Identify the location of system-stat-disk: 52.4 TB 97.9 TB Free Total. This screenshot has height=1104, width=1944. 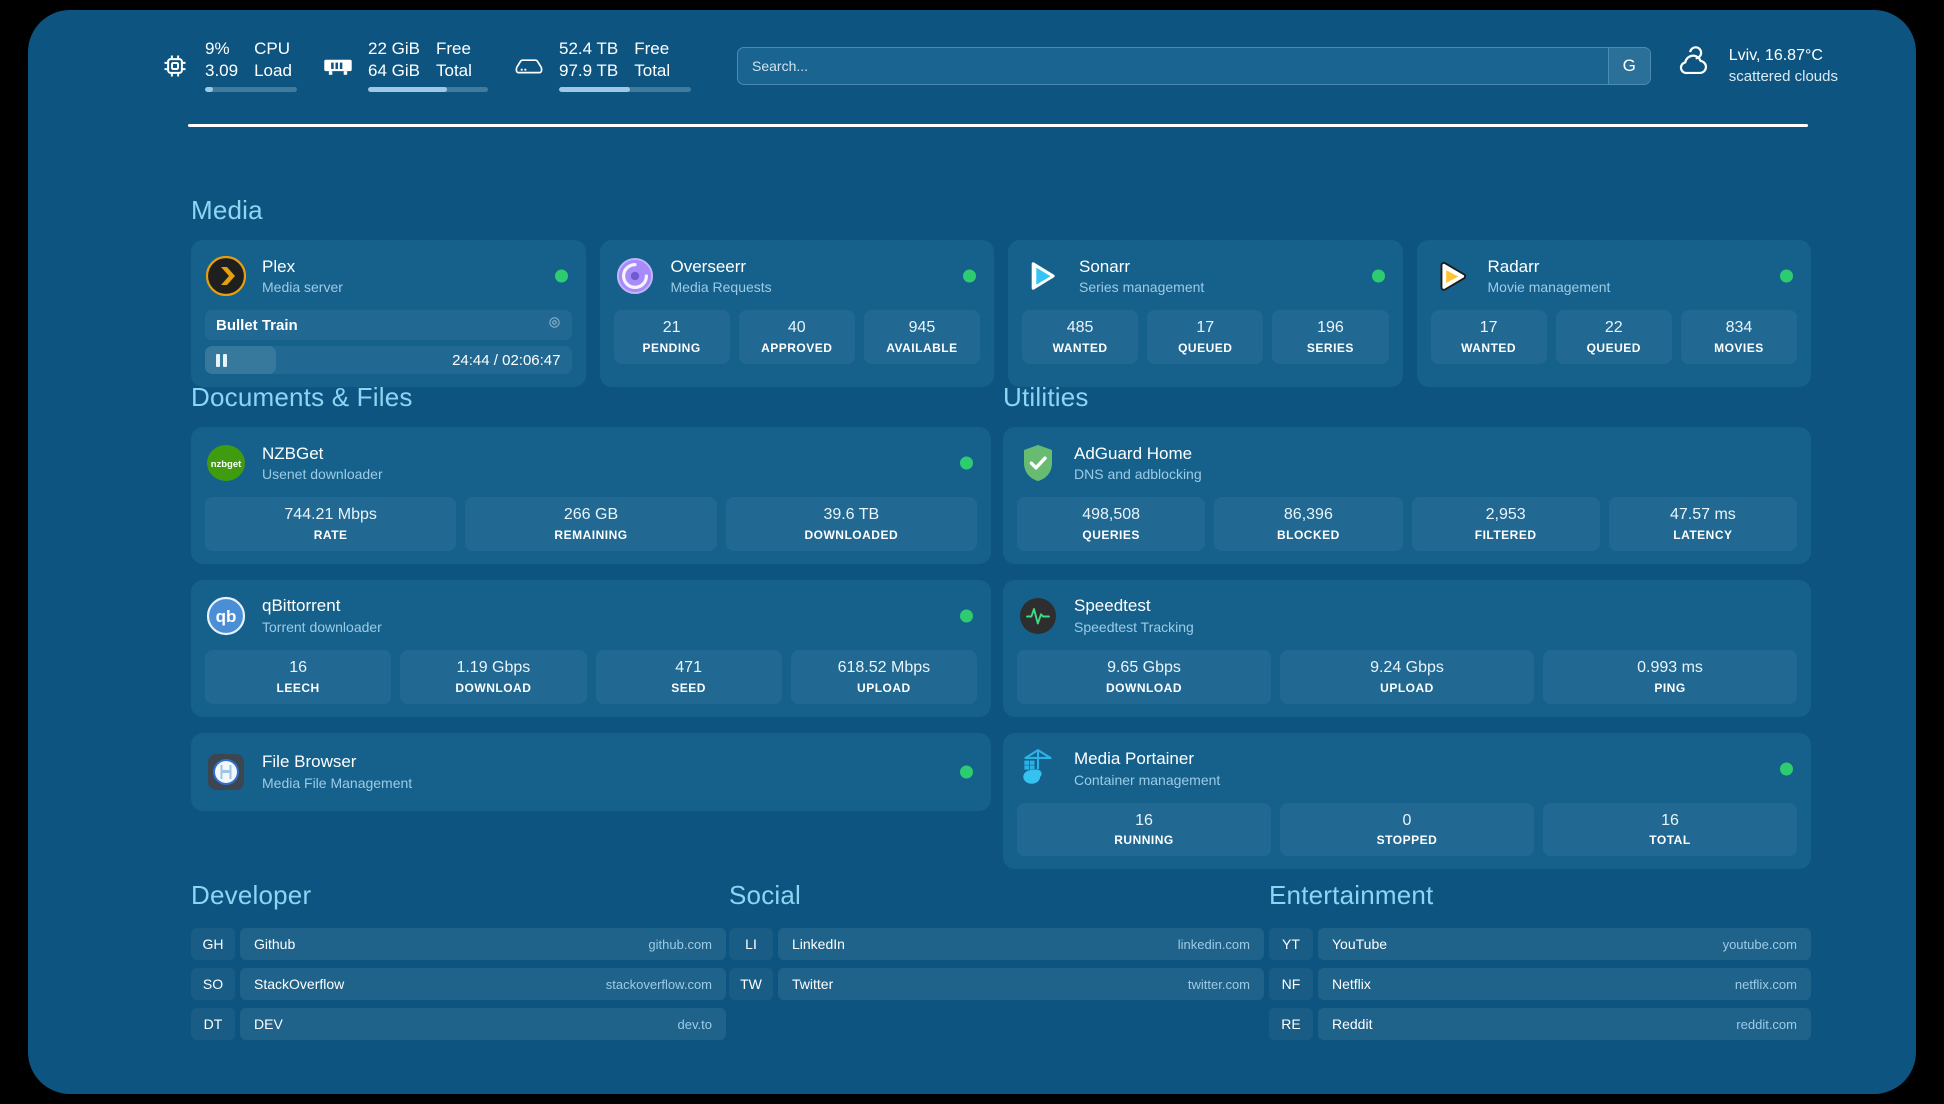
(601, 66).